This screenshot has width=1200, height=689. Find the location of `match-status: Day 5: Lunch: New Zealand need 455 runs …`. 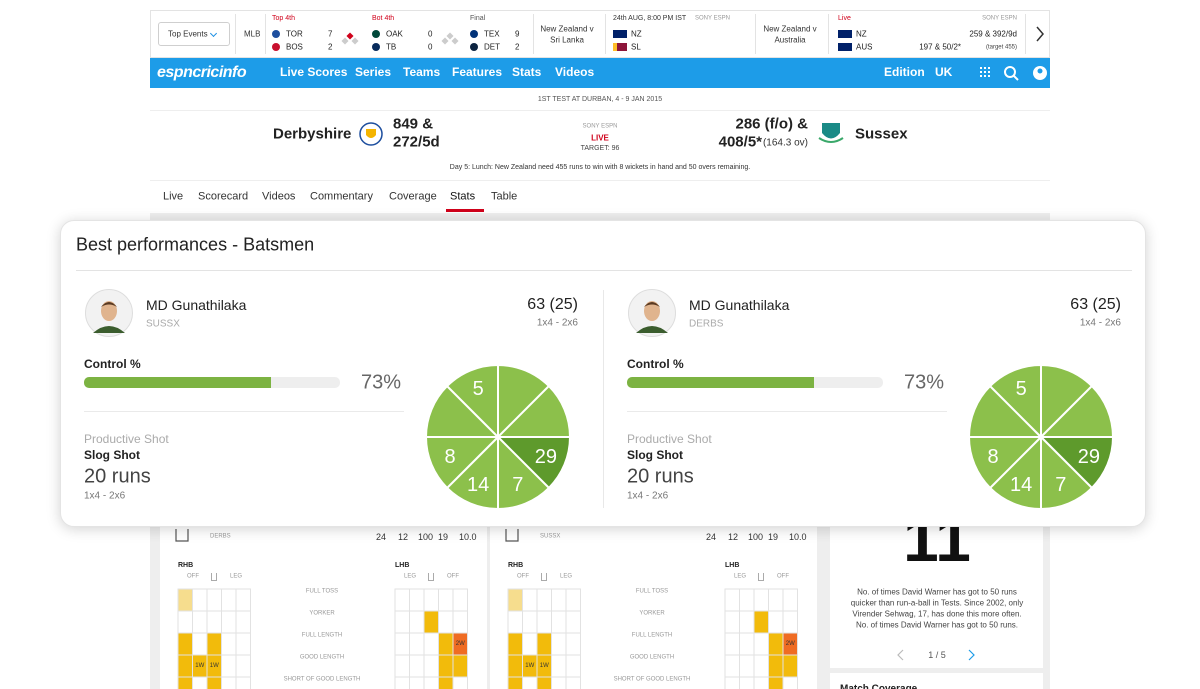

match-status: Day 5: Lunch: New Zealand need 455 runs … is located at coordinates (600, 167).